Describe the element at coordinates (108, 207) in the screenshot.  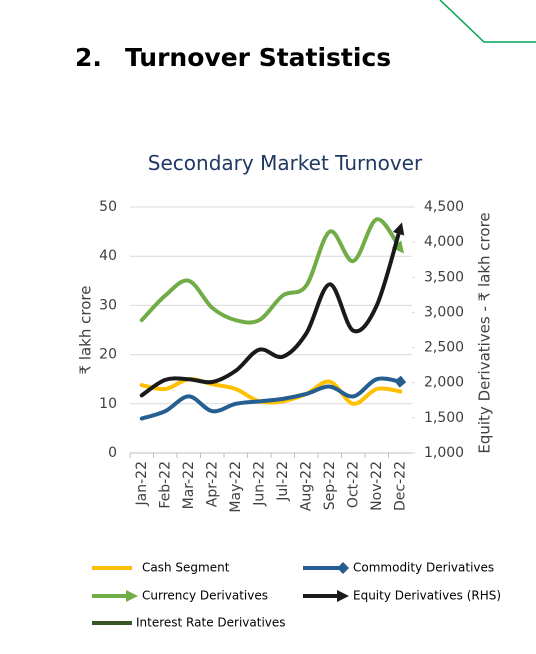
I see `y-tick-label: 50` at that location.